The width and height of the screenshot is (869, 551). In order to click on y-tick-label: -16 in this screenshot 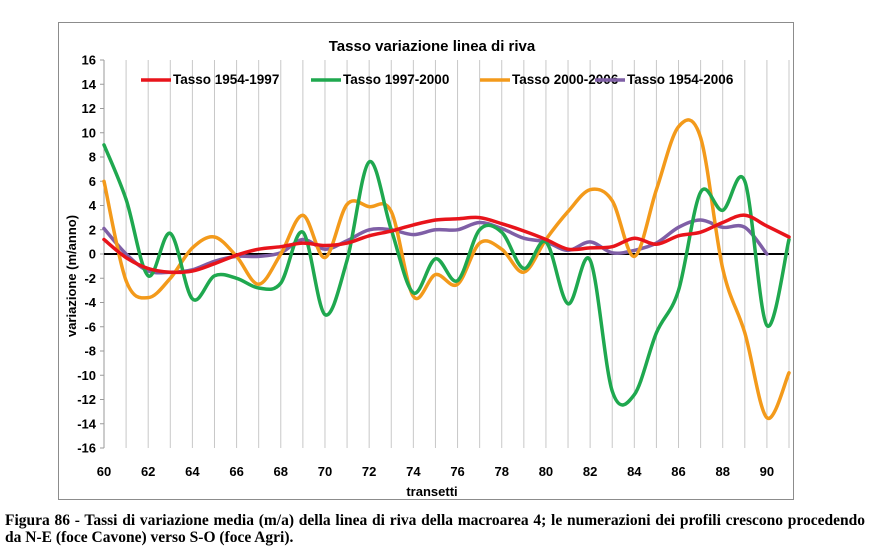, I will do `click(86, 448)`.